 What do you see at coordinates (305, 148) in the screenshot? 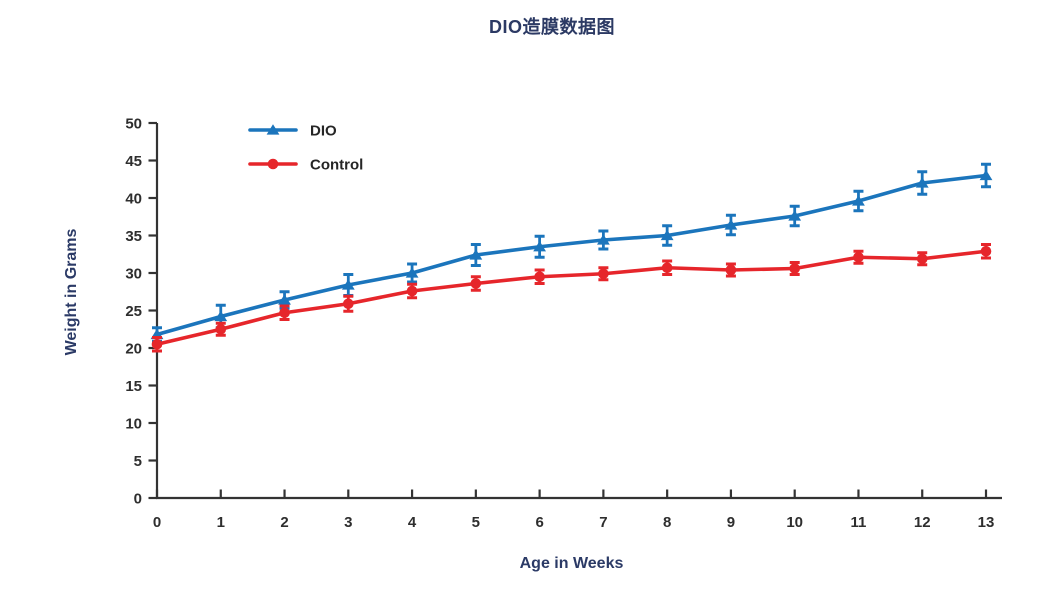
I see `legend: DIO Control` at bounding box center [305, 148].